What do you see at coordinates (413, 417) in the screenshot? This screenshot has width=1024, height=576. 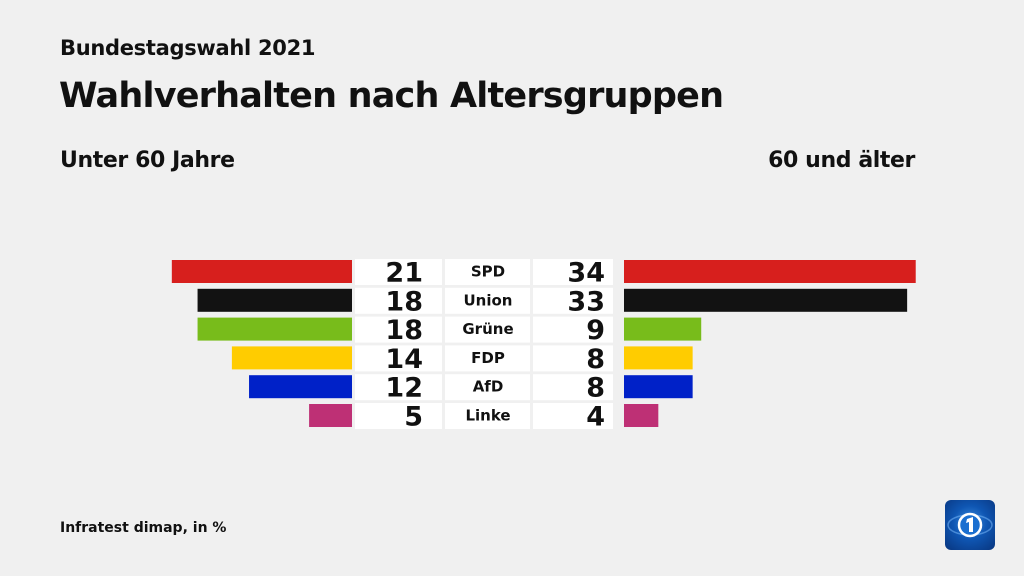 I see `value-label-left: 5` at bounding box center [413, 417].